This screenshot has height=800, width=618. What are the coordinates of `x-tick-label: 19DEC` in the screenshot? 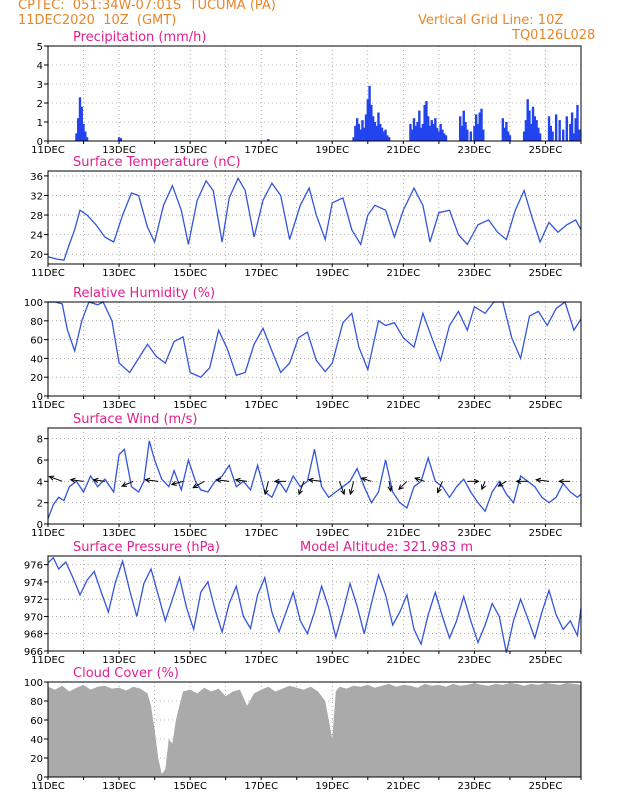 It's located at (332, 150).